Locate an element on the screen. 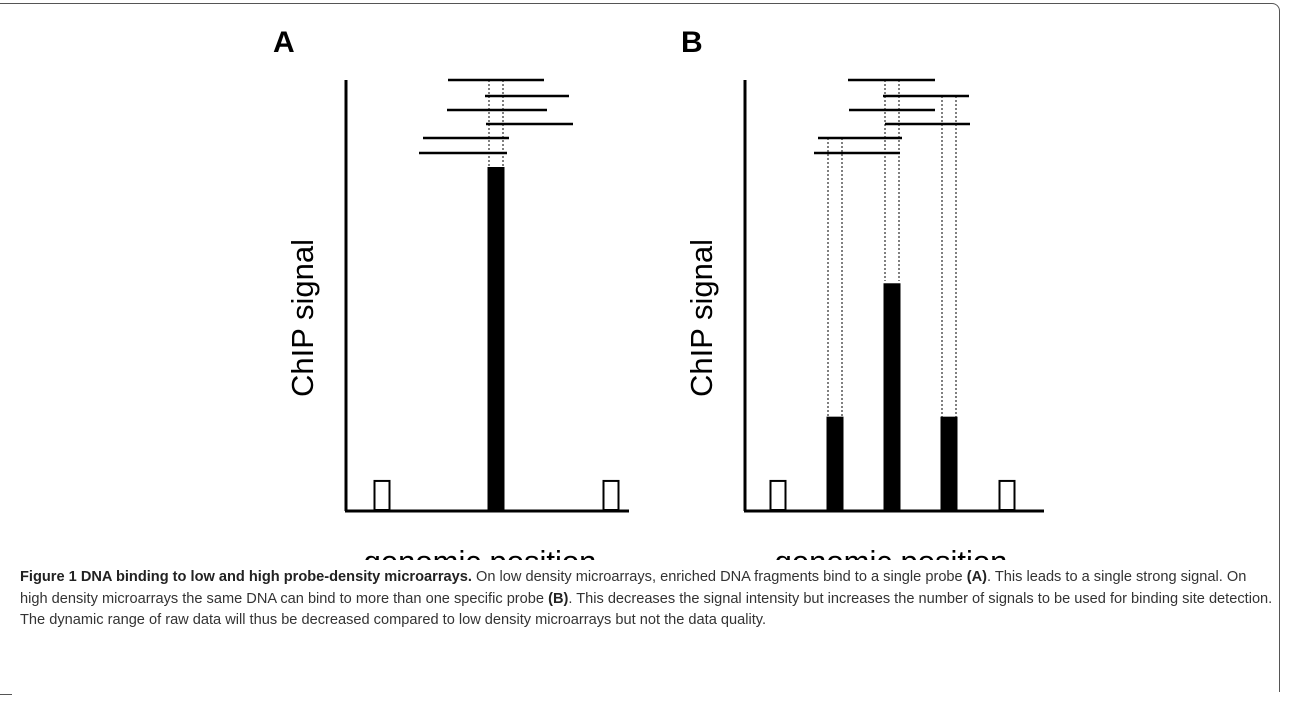 The image size is (1290, 704). panel-b-label: B is located at coordinates (692, 42).